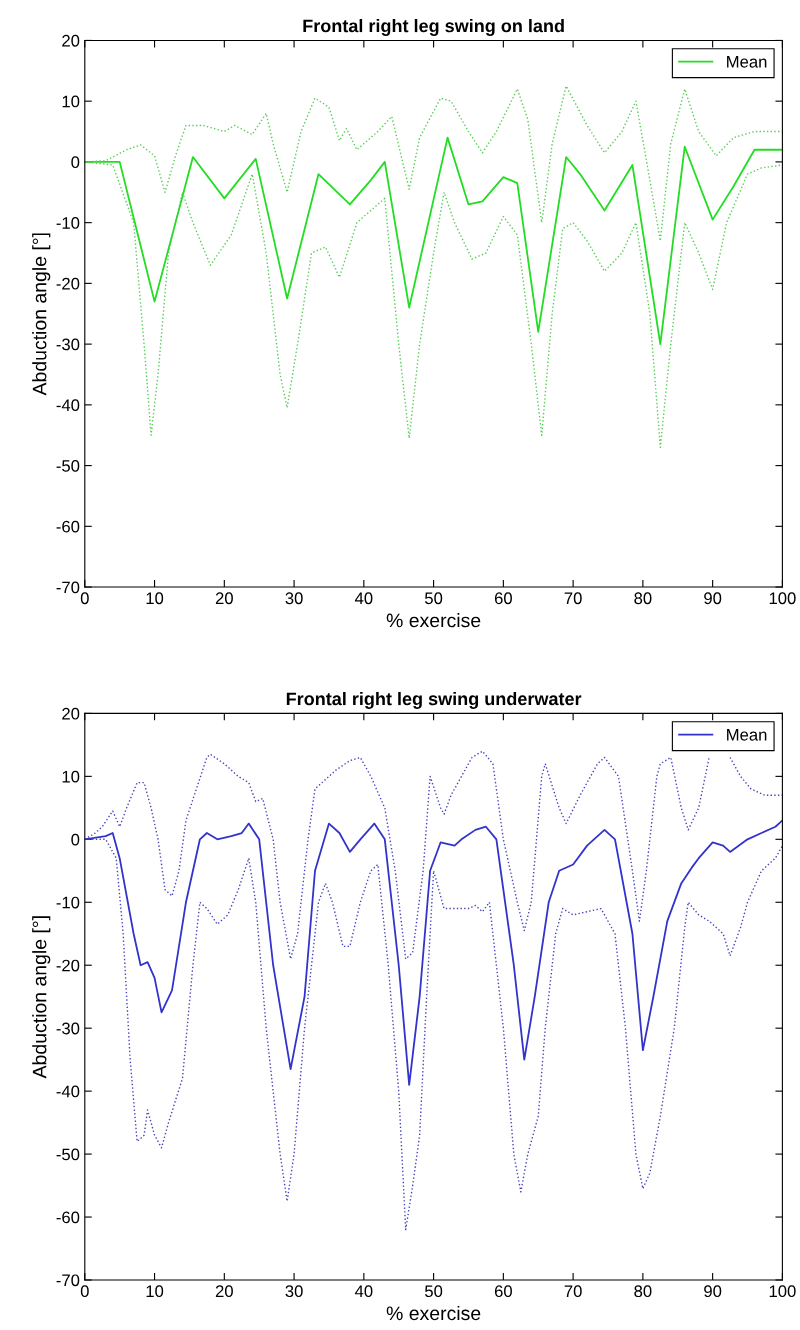 The height and width of the screenshot is (1330, 800). Describe the element at coordinates (434, 700) in the screenshot. I see `chart-title: Frontal right leg swing underwater` at that location.